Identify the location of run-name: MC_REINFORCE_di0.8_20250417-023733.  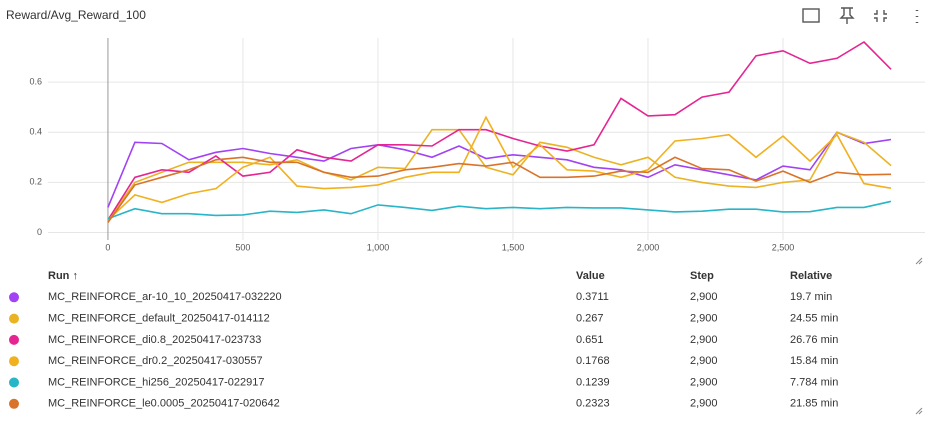
(154, 340).